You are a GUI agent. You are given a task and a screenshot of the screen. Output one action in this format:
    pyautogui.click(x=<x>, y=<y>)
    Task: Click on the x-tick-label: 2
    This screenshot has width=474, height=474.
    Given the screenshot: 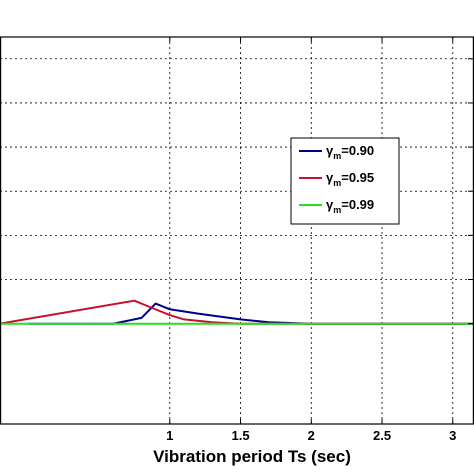 What is the action you would take?
    pyautogui.click(x=311, y=435)
    